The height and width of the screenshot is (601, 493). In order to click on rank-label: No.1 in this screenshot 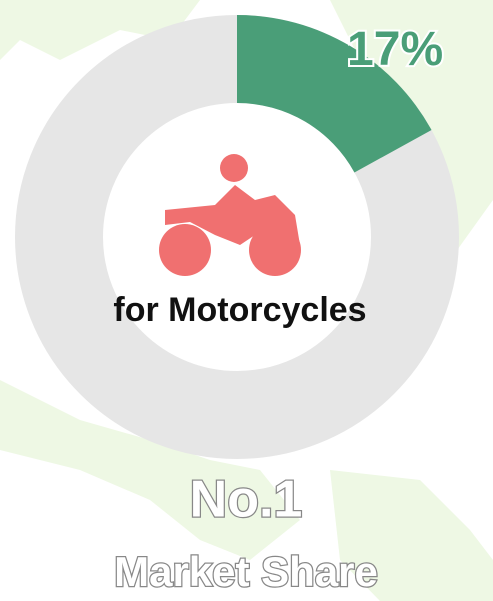, I will do `click(246, 500)`.